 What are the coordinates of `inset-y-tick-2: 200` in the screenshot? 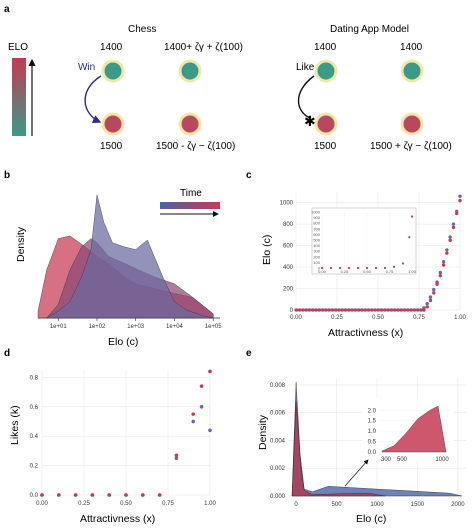 It's located at (316, 256).